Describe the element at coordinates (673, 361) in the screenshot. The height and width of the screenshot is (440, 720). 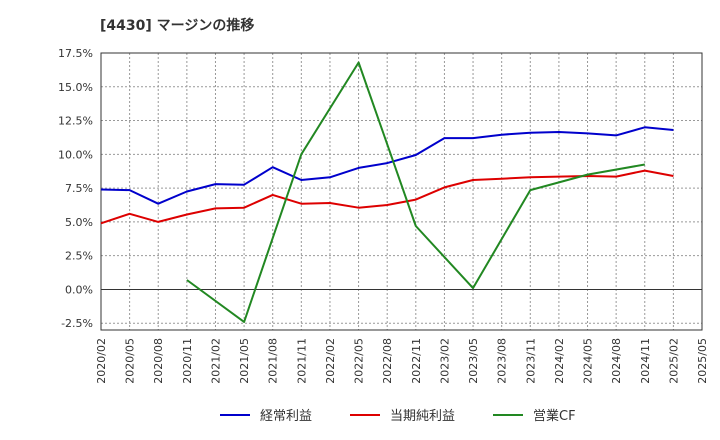
I see `x-tick-label: 2025/02` at that location.